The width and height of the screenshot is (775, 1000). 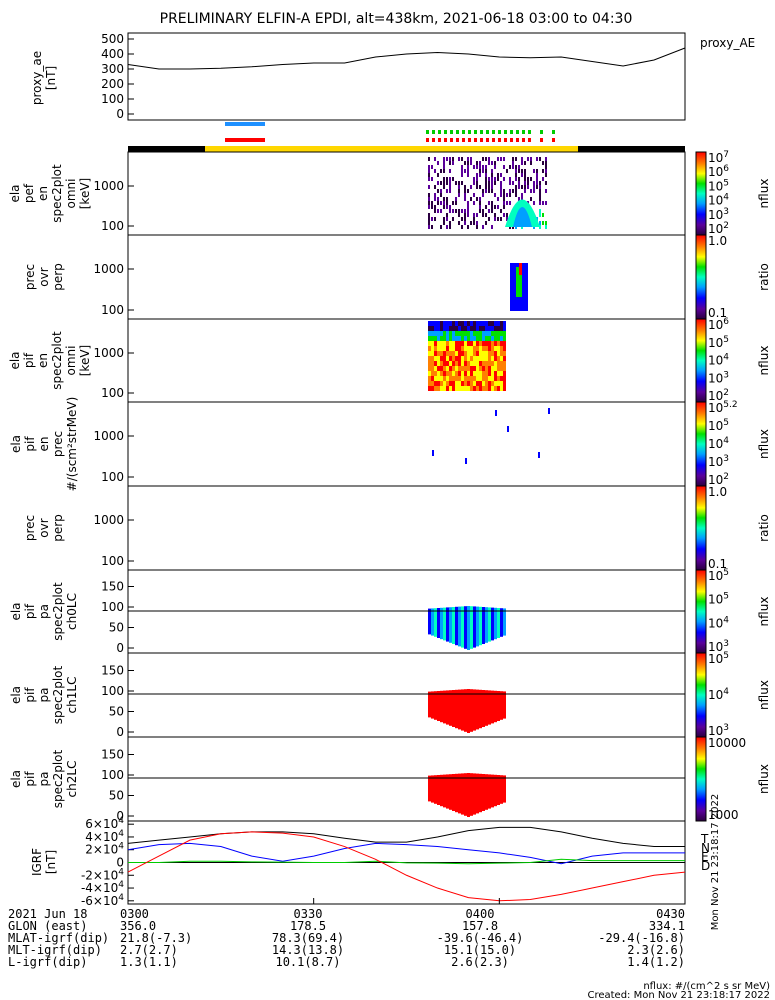 I want to click on panel-frame, so click(x=406, y=528).